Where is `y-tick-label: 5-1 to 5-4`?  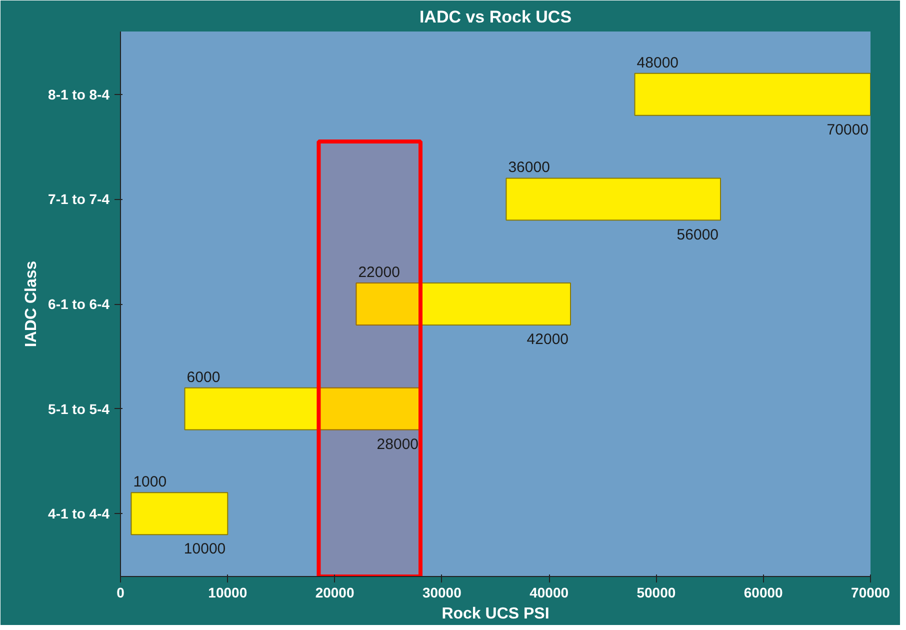 y-tick-label: 5-1 to 5-4 is located at coordinates (79, 408).